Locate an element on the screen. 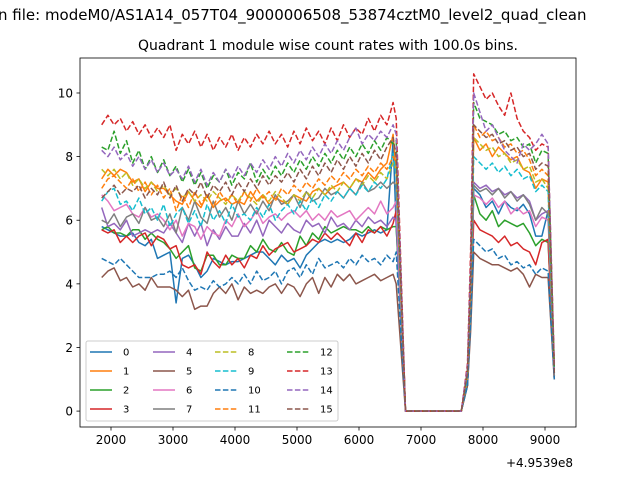 This screenshot has height=480, width=640. legend-label-7: 7 is located at coordinates (189, 410).